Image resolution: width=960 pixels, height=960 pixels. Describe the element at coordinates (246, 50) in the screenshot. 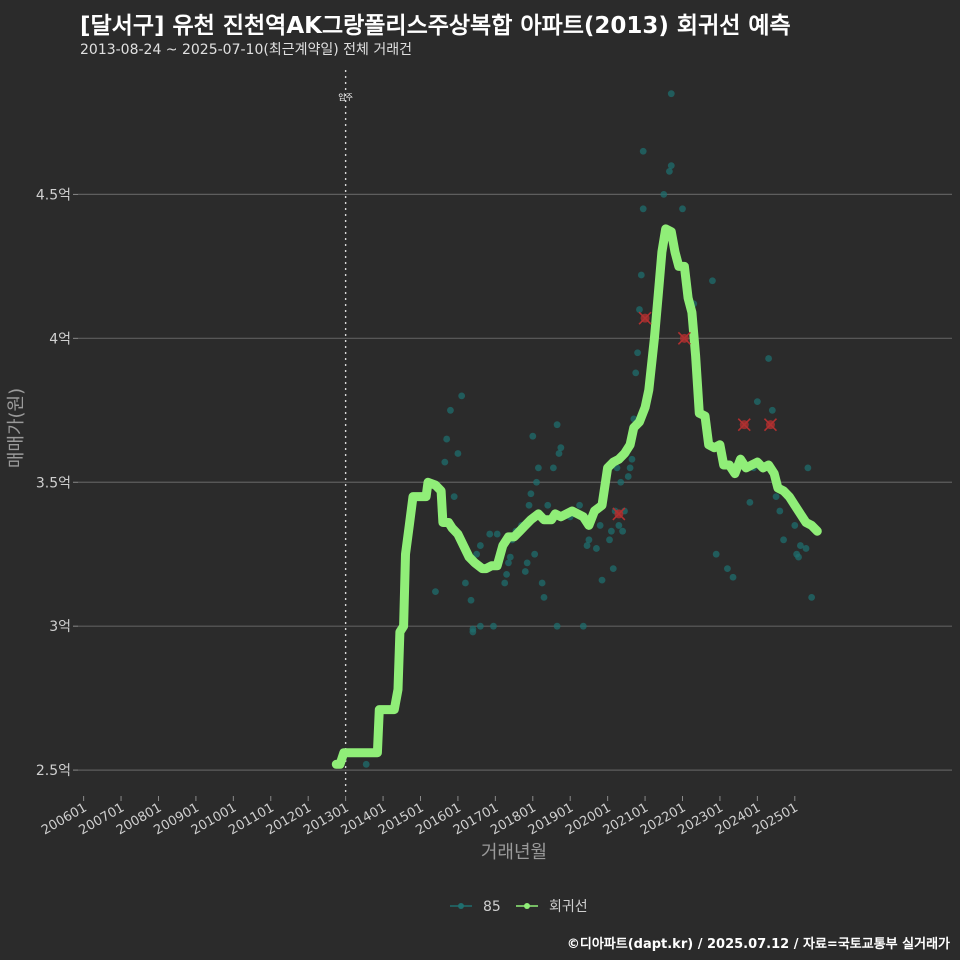

I see `chart-subtitle: 2013-08-24 ~ 2025-07-10(최근계약일) 전체 거래건` at that location.